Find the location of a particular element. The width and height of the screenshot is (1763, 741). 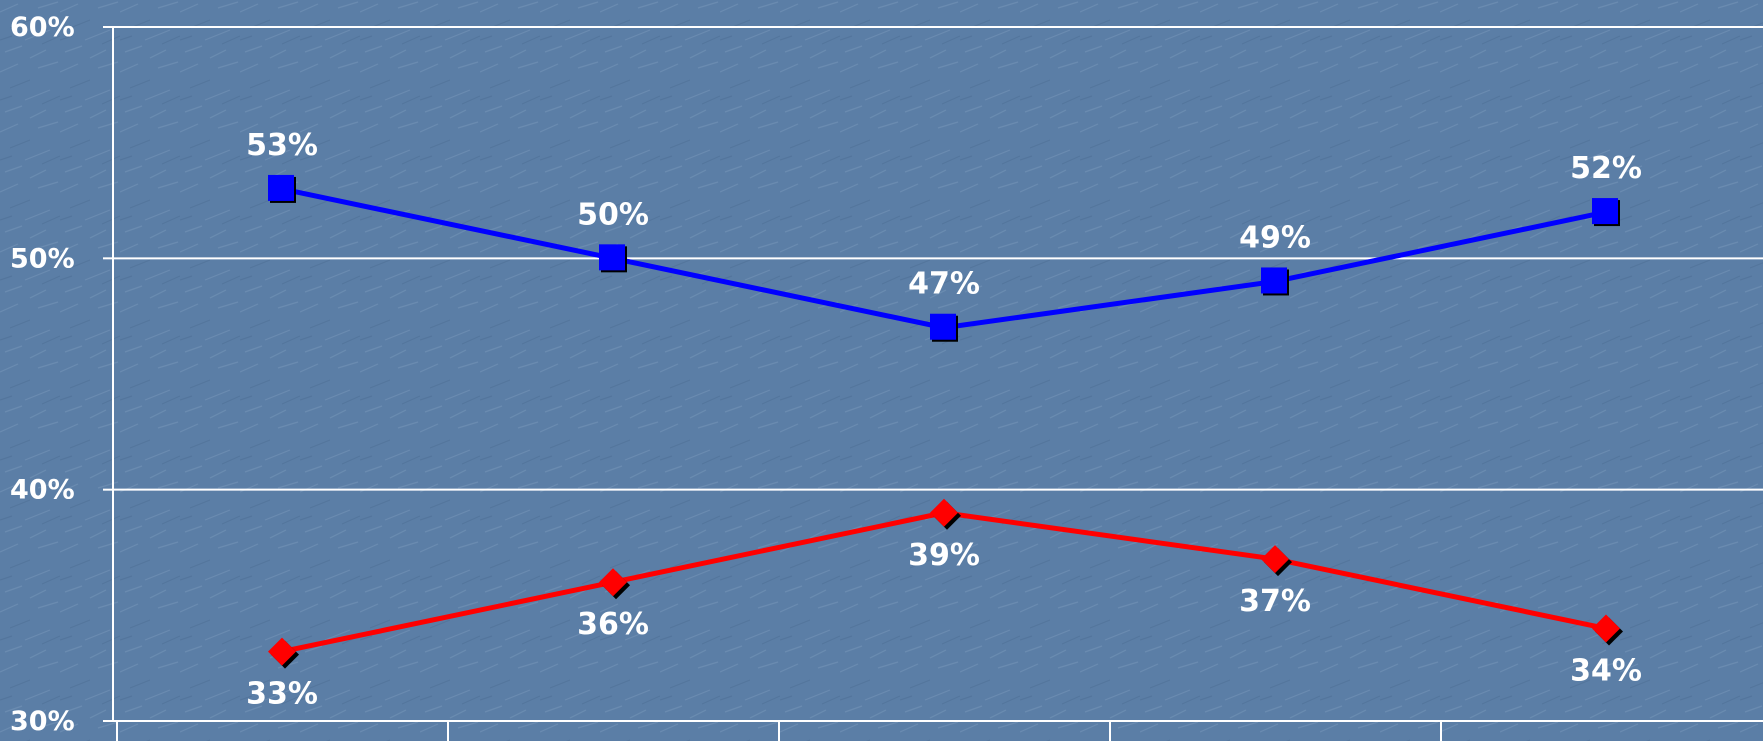

data-label: 53% is located at coordinates (282, 145).